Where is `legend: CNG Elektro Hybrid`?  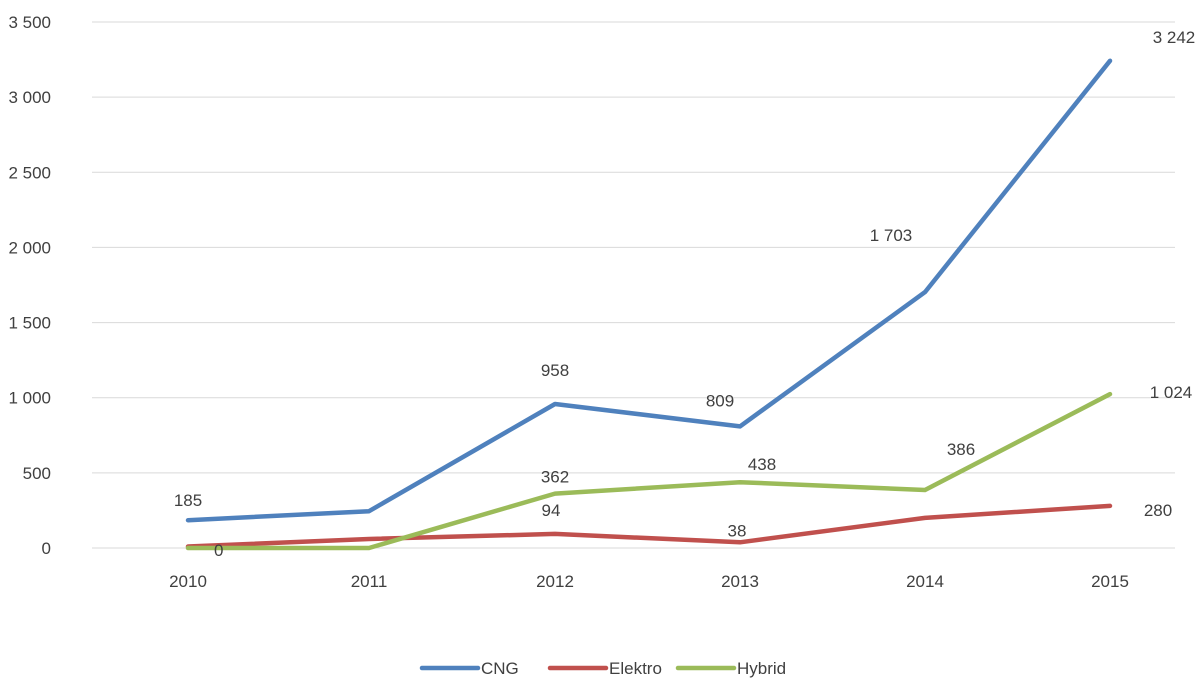
legend: CNG Elektro Hybrid is located at coordinates (602, 668).